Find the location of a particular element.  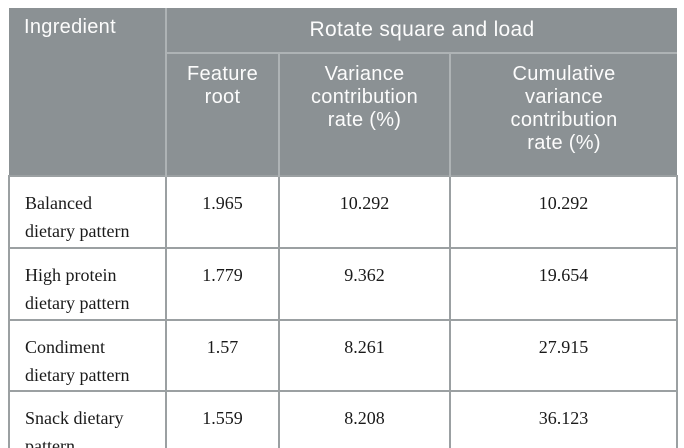

cell-cumulative: 19.654 is located at coordinates (563, 284).